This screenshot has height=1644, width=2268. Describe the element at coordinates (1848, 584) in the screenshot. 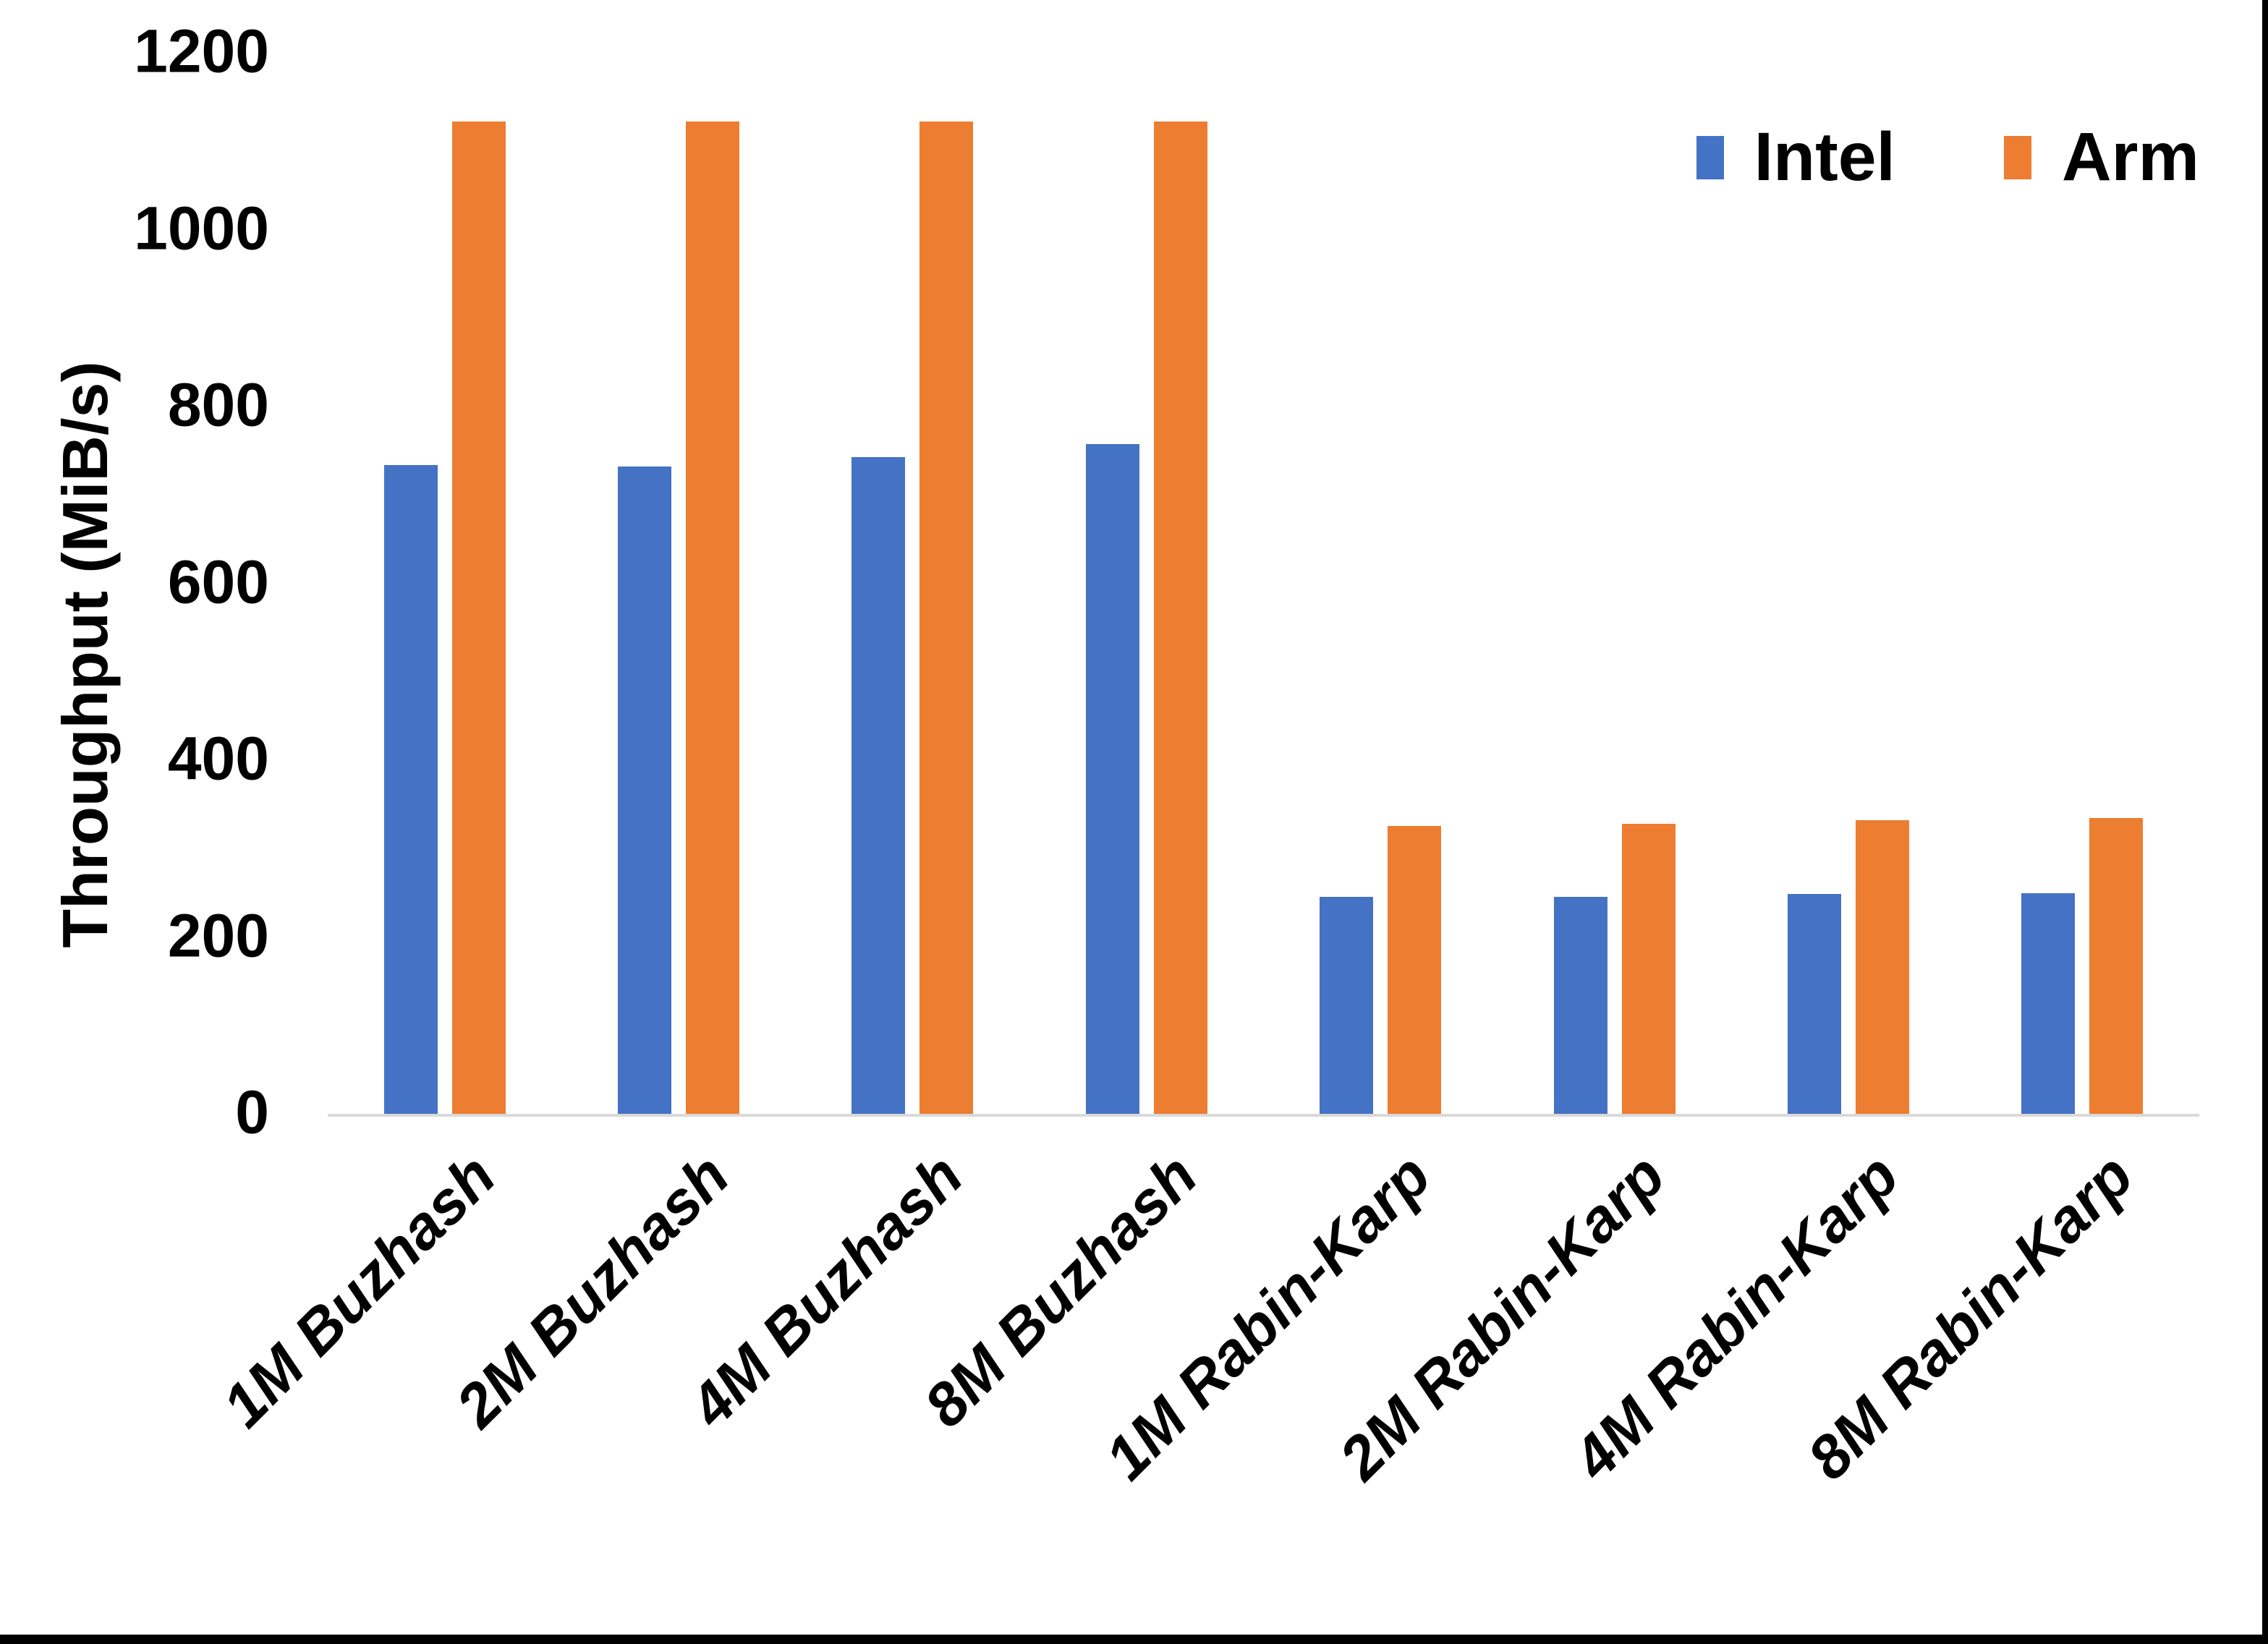

I see `bar-group-4m-rabin-karp` at that location.